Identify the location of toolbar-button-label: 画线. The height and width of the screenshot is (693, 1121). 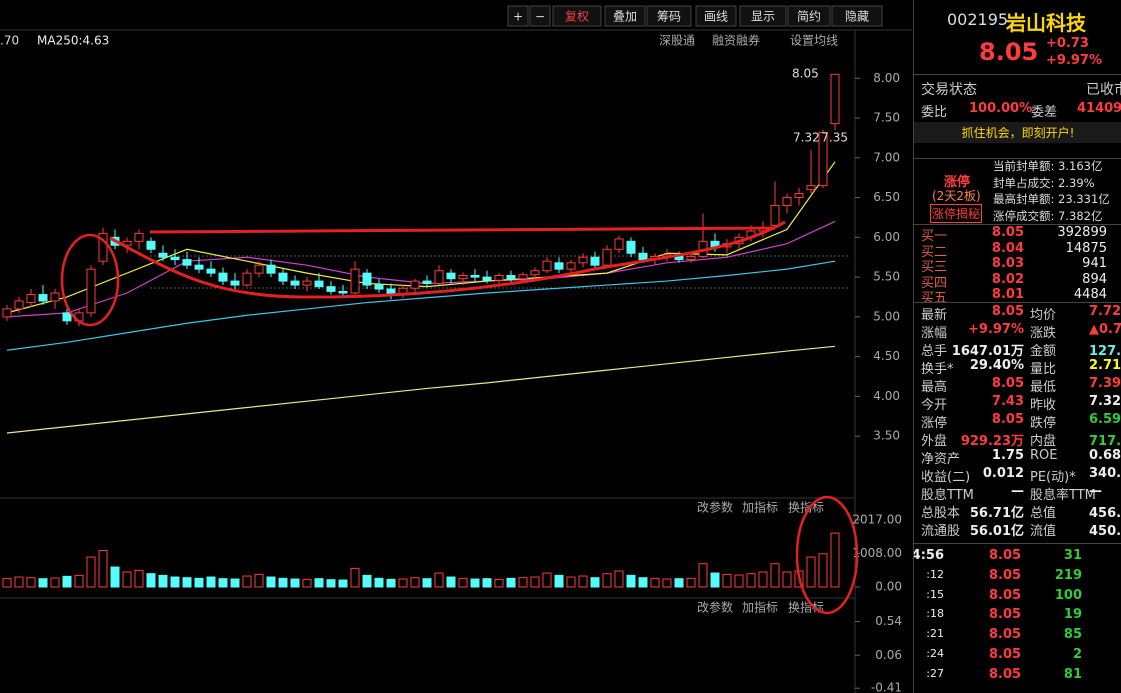
(716, 17).